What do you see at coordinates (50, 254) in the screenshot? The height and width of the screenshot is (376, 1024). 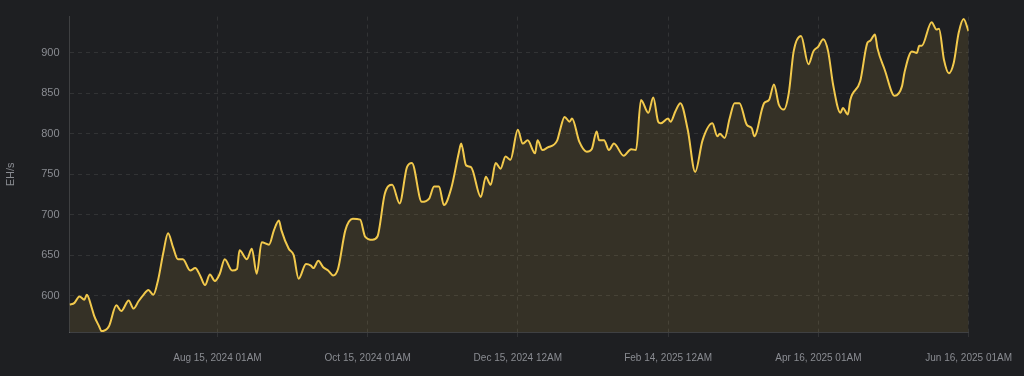 I see `y-tick-label: 650` at bounding box center [50, 254].